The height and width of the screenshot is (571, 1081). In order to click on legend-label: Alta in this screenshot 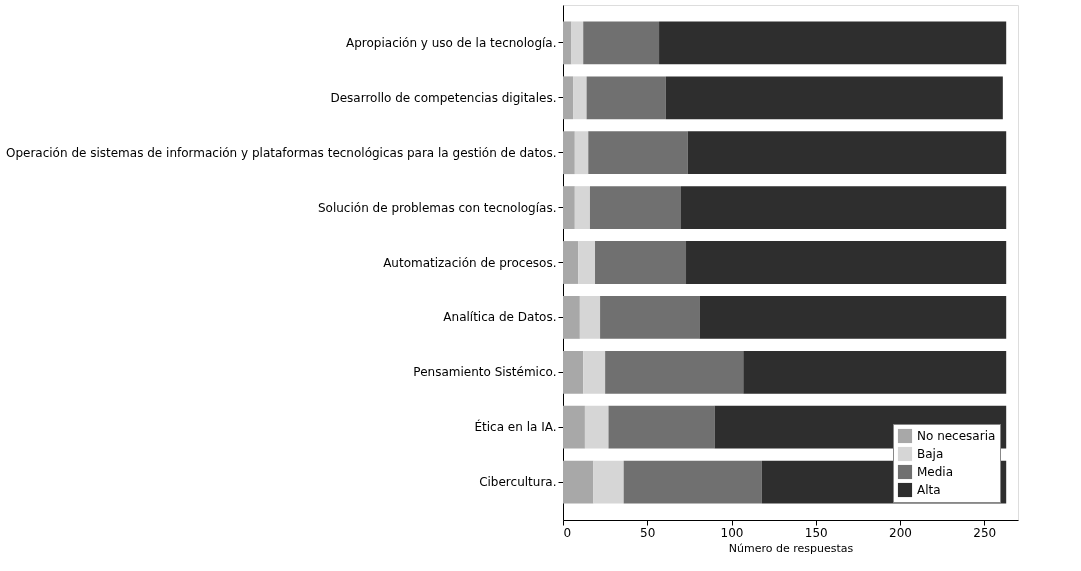, I will do `click(929, 490)`.